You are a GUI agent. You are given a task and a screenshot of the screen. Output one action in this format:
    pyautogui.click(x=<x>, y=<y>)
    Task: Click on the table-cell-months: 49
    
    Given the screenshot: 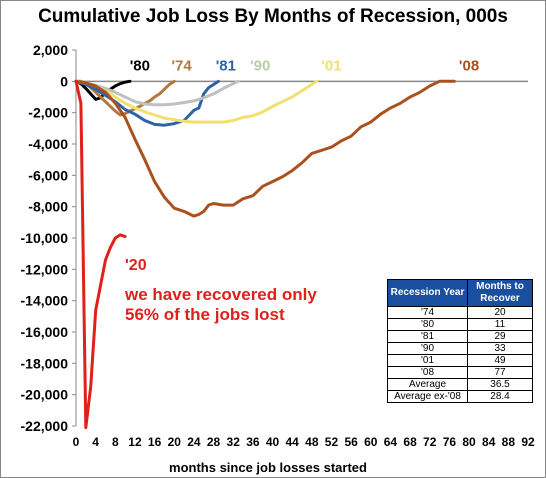 What is the action you would take?
    pyautogui.click(x=500, y=360)
    